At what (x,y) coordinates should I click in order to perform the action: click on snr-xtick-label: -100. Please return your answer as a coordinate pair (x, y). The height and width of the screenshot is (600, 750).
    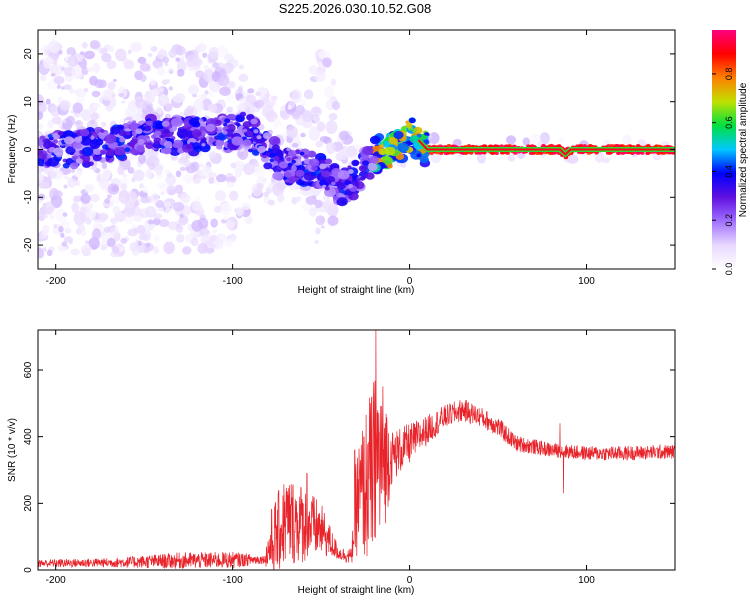
    Looking at the image, I should click on (233, 580).